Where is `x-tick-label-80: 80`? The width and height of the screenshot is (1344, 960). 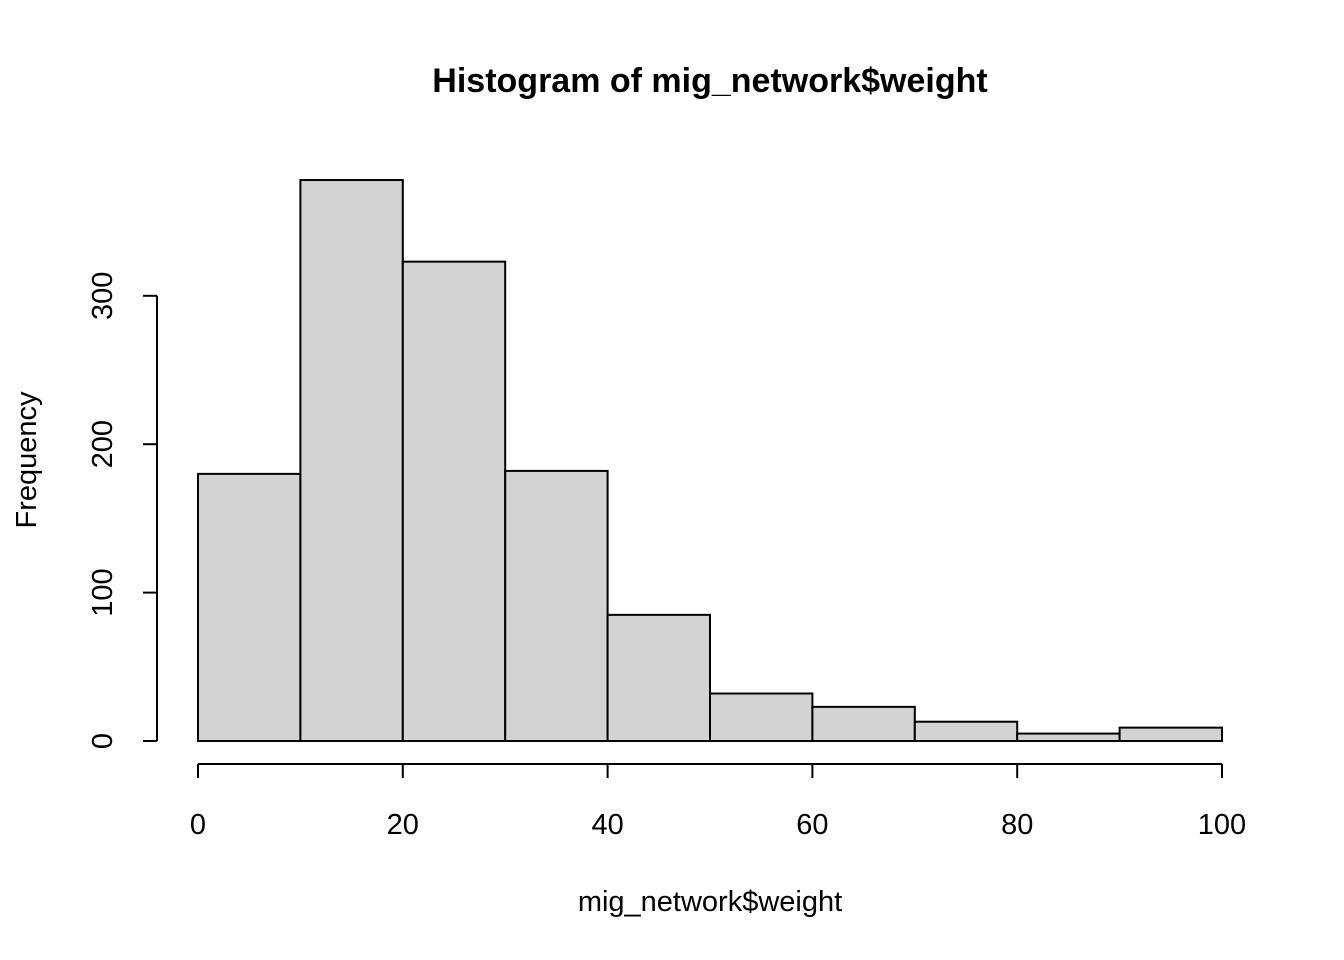
x-tick-label-80: 80 is located at coordinates (1017, 825).